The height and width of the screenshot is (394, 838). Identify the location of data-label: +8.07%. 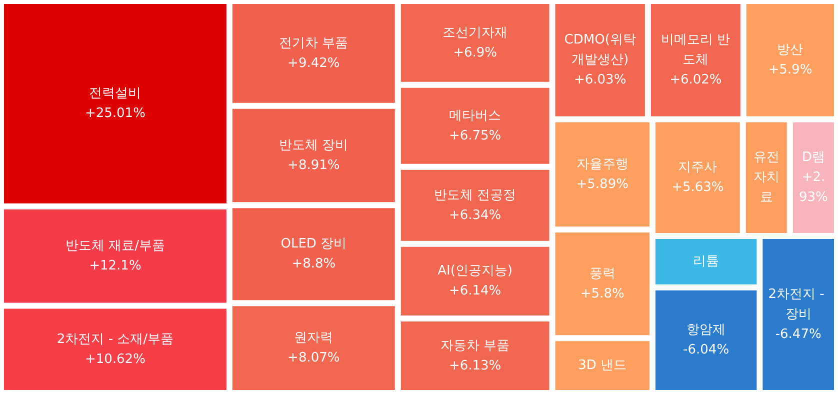
(314, 358).